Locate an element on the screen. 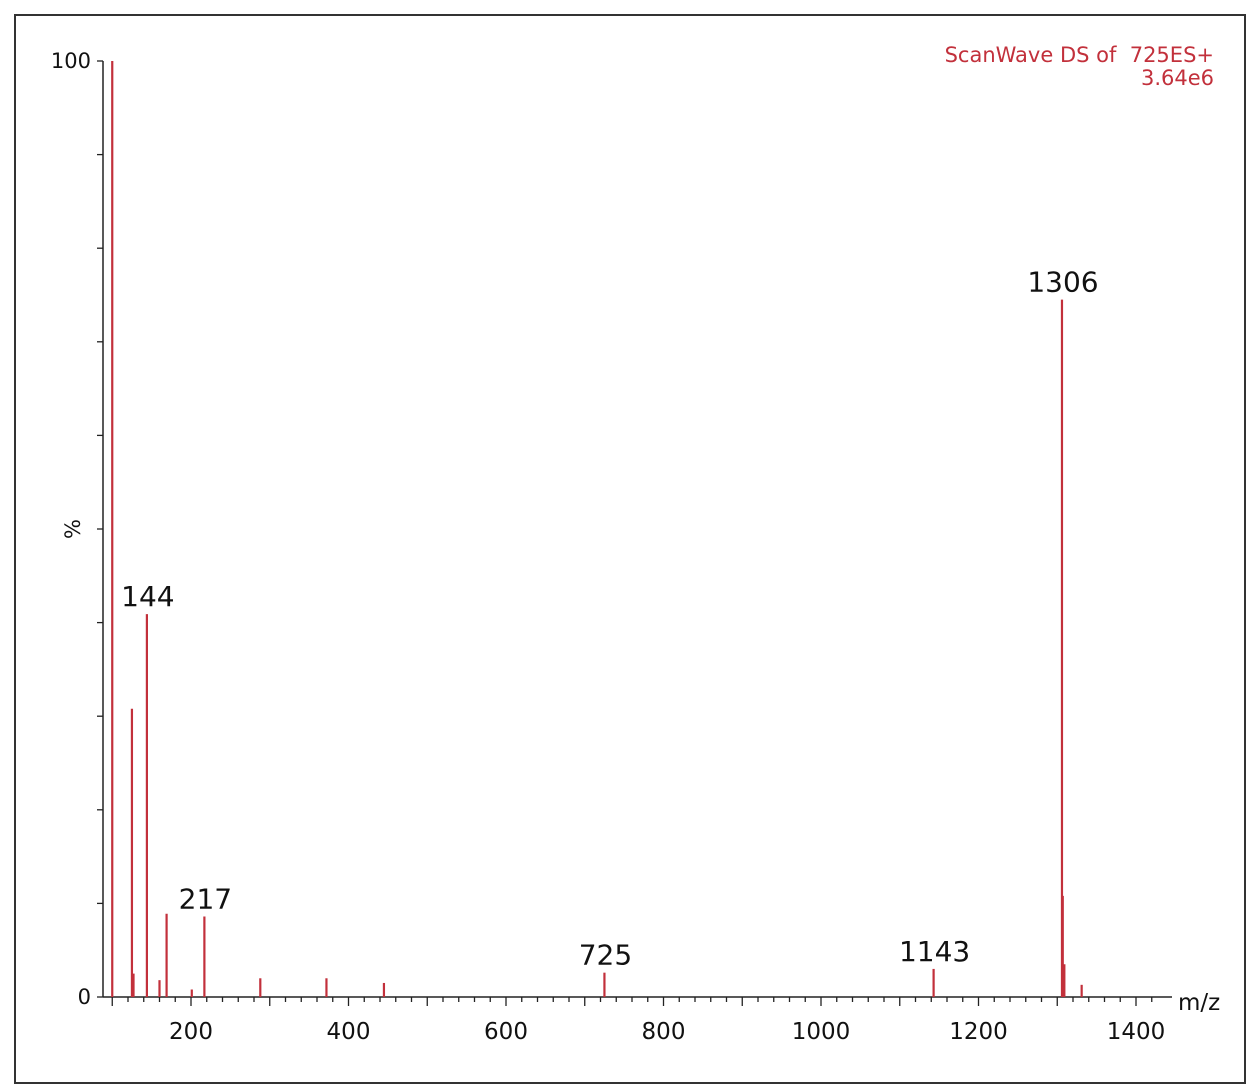  y-axis-label: % is located at coordinates (73, 529).